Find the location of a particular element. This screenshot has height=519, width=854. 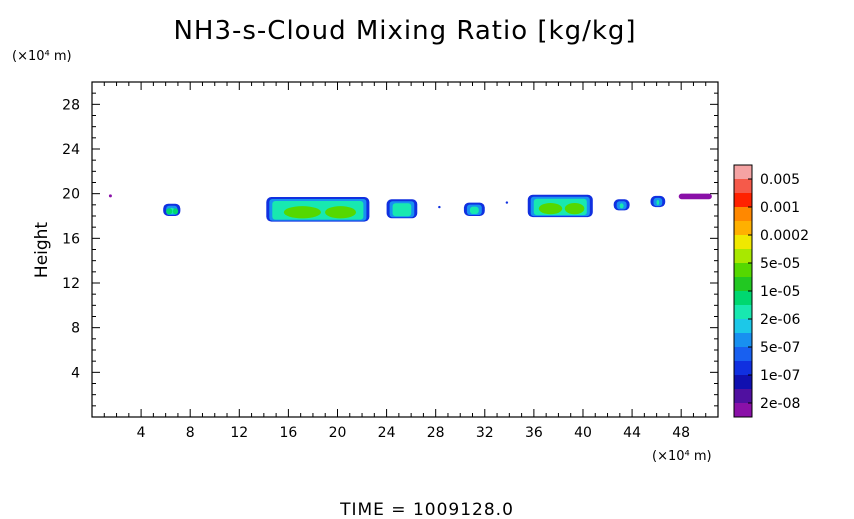

x-tick-label-8: 36 is located at coordinates (534, 433).